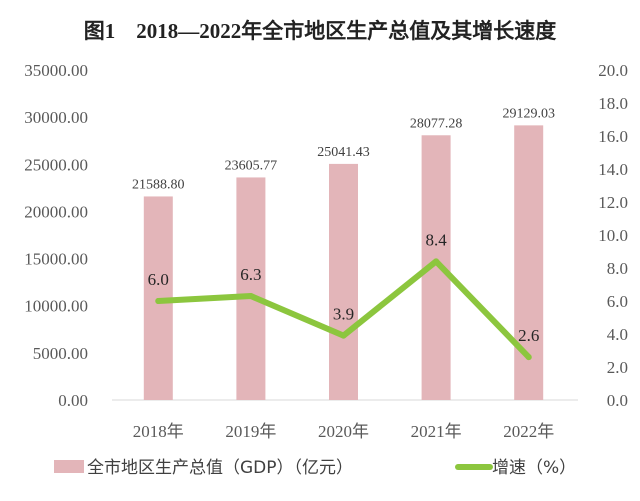 This screenshot has height=501, width=640. Describe the element at coordinates (56, 70) in the screenshot. I see `left-axis-tick-label: 35000.00` at that location.